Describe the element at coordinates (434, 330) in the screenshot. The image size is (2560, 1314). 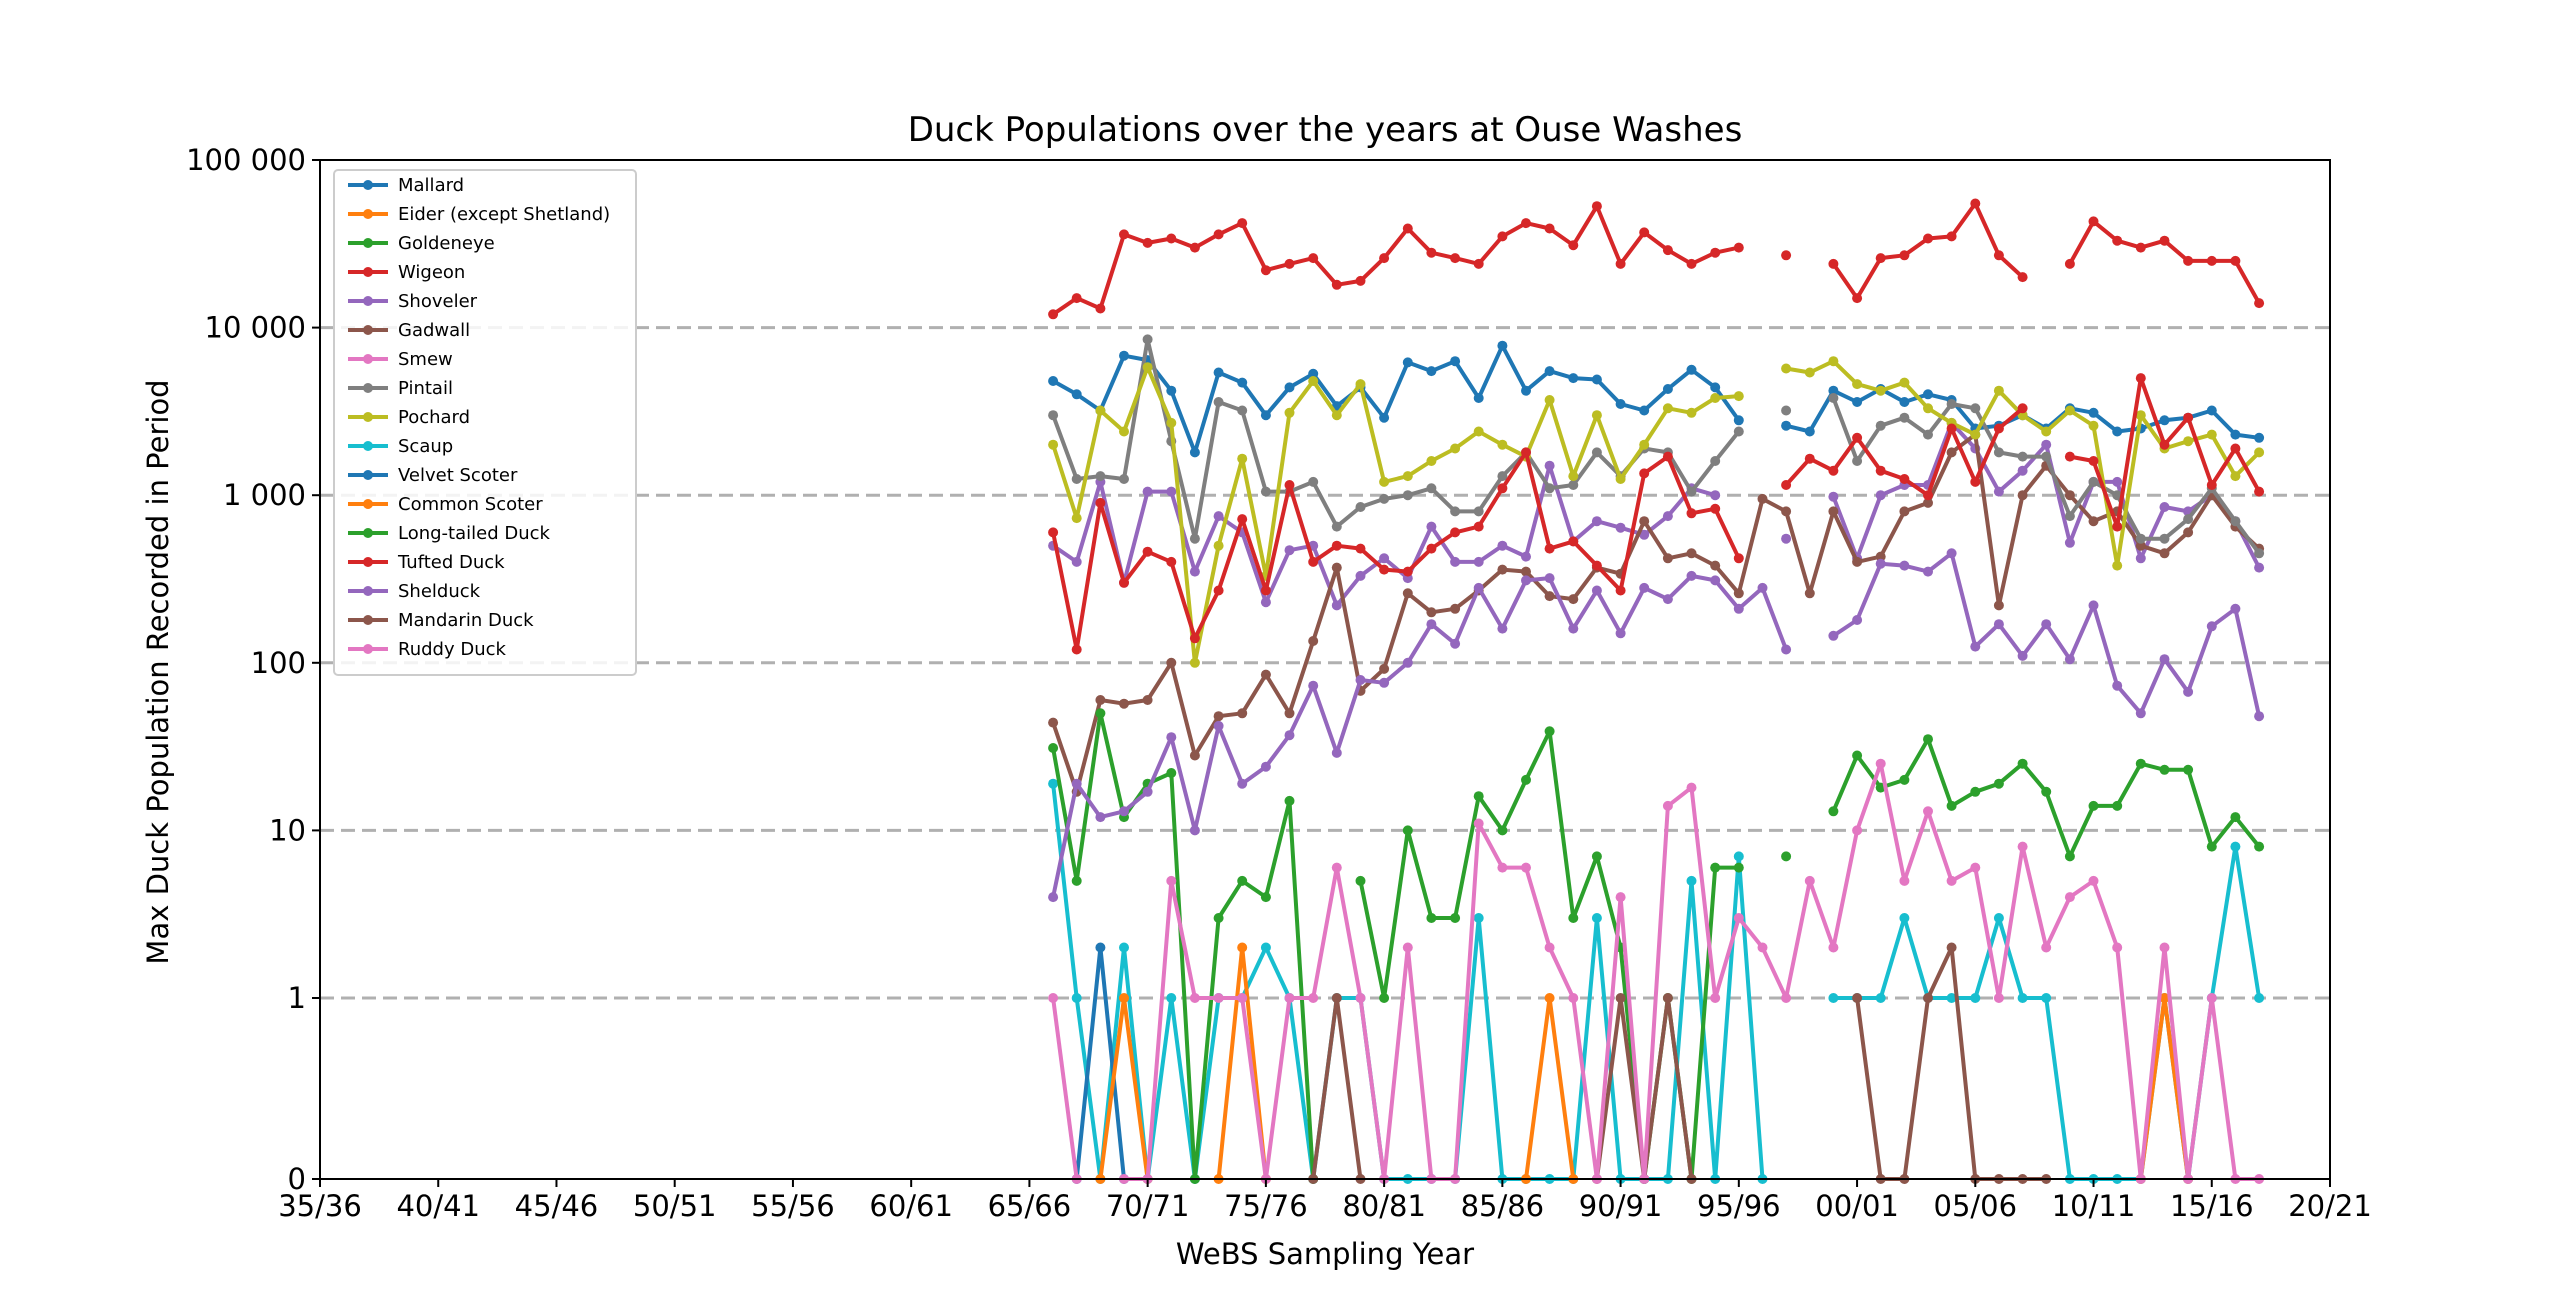
I see `legend-label: Gadwall` at that location.